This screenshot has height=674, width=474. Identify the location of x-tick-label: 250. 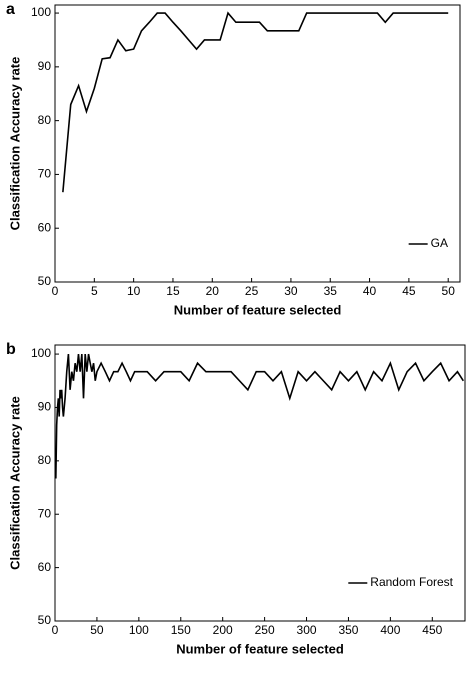
(265, 630).